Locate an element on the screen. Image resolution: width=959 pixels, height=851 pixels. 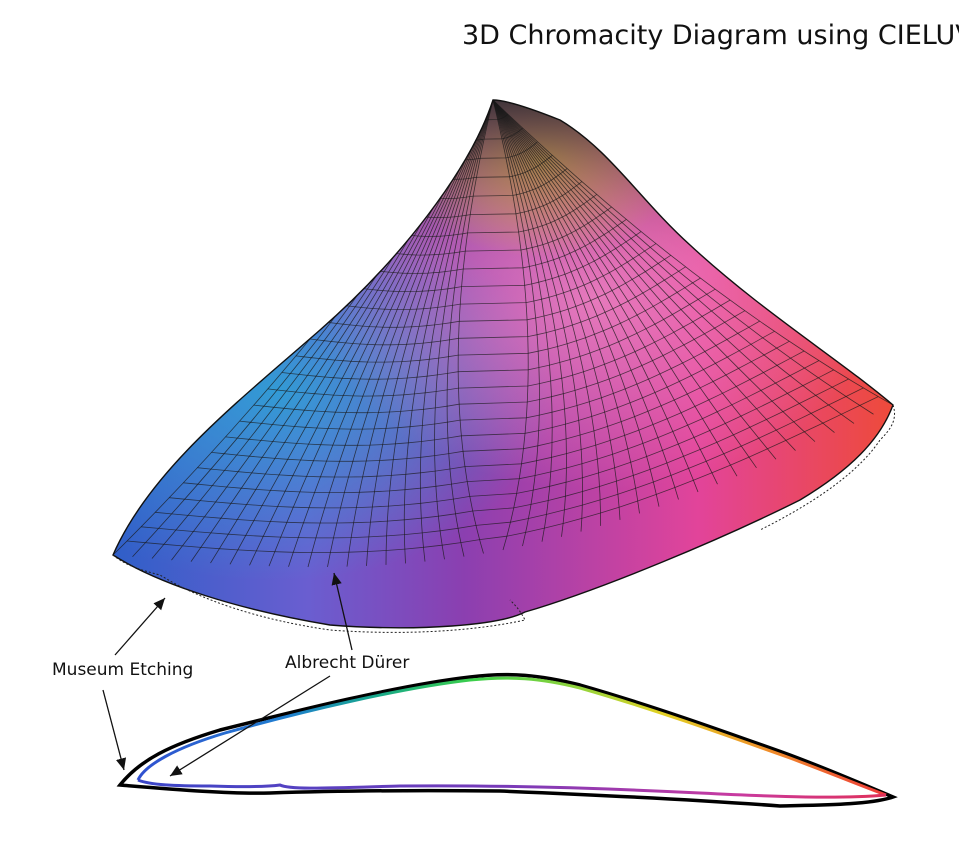
arrow-museum-etching-top is located at coordinates (140, 626).